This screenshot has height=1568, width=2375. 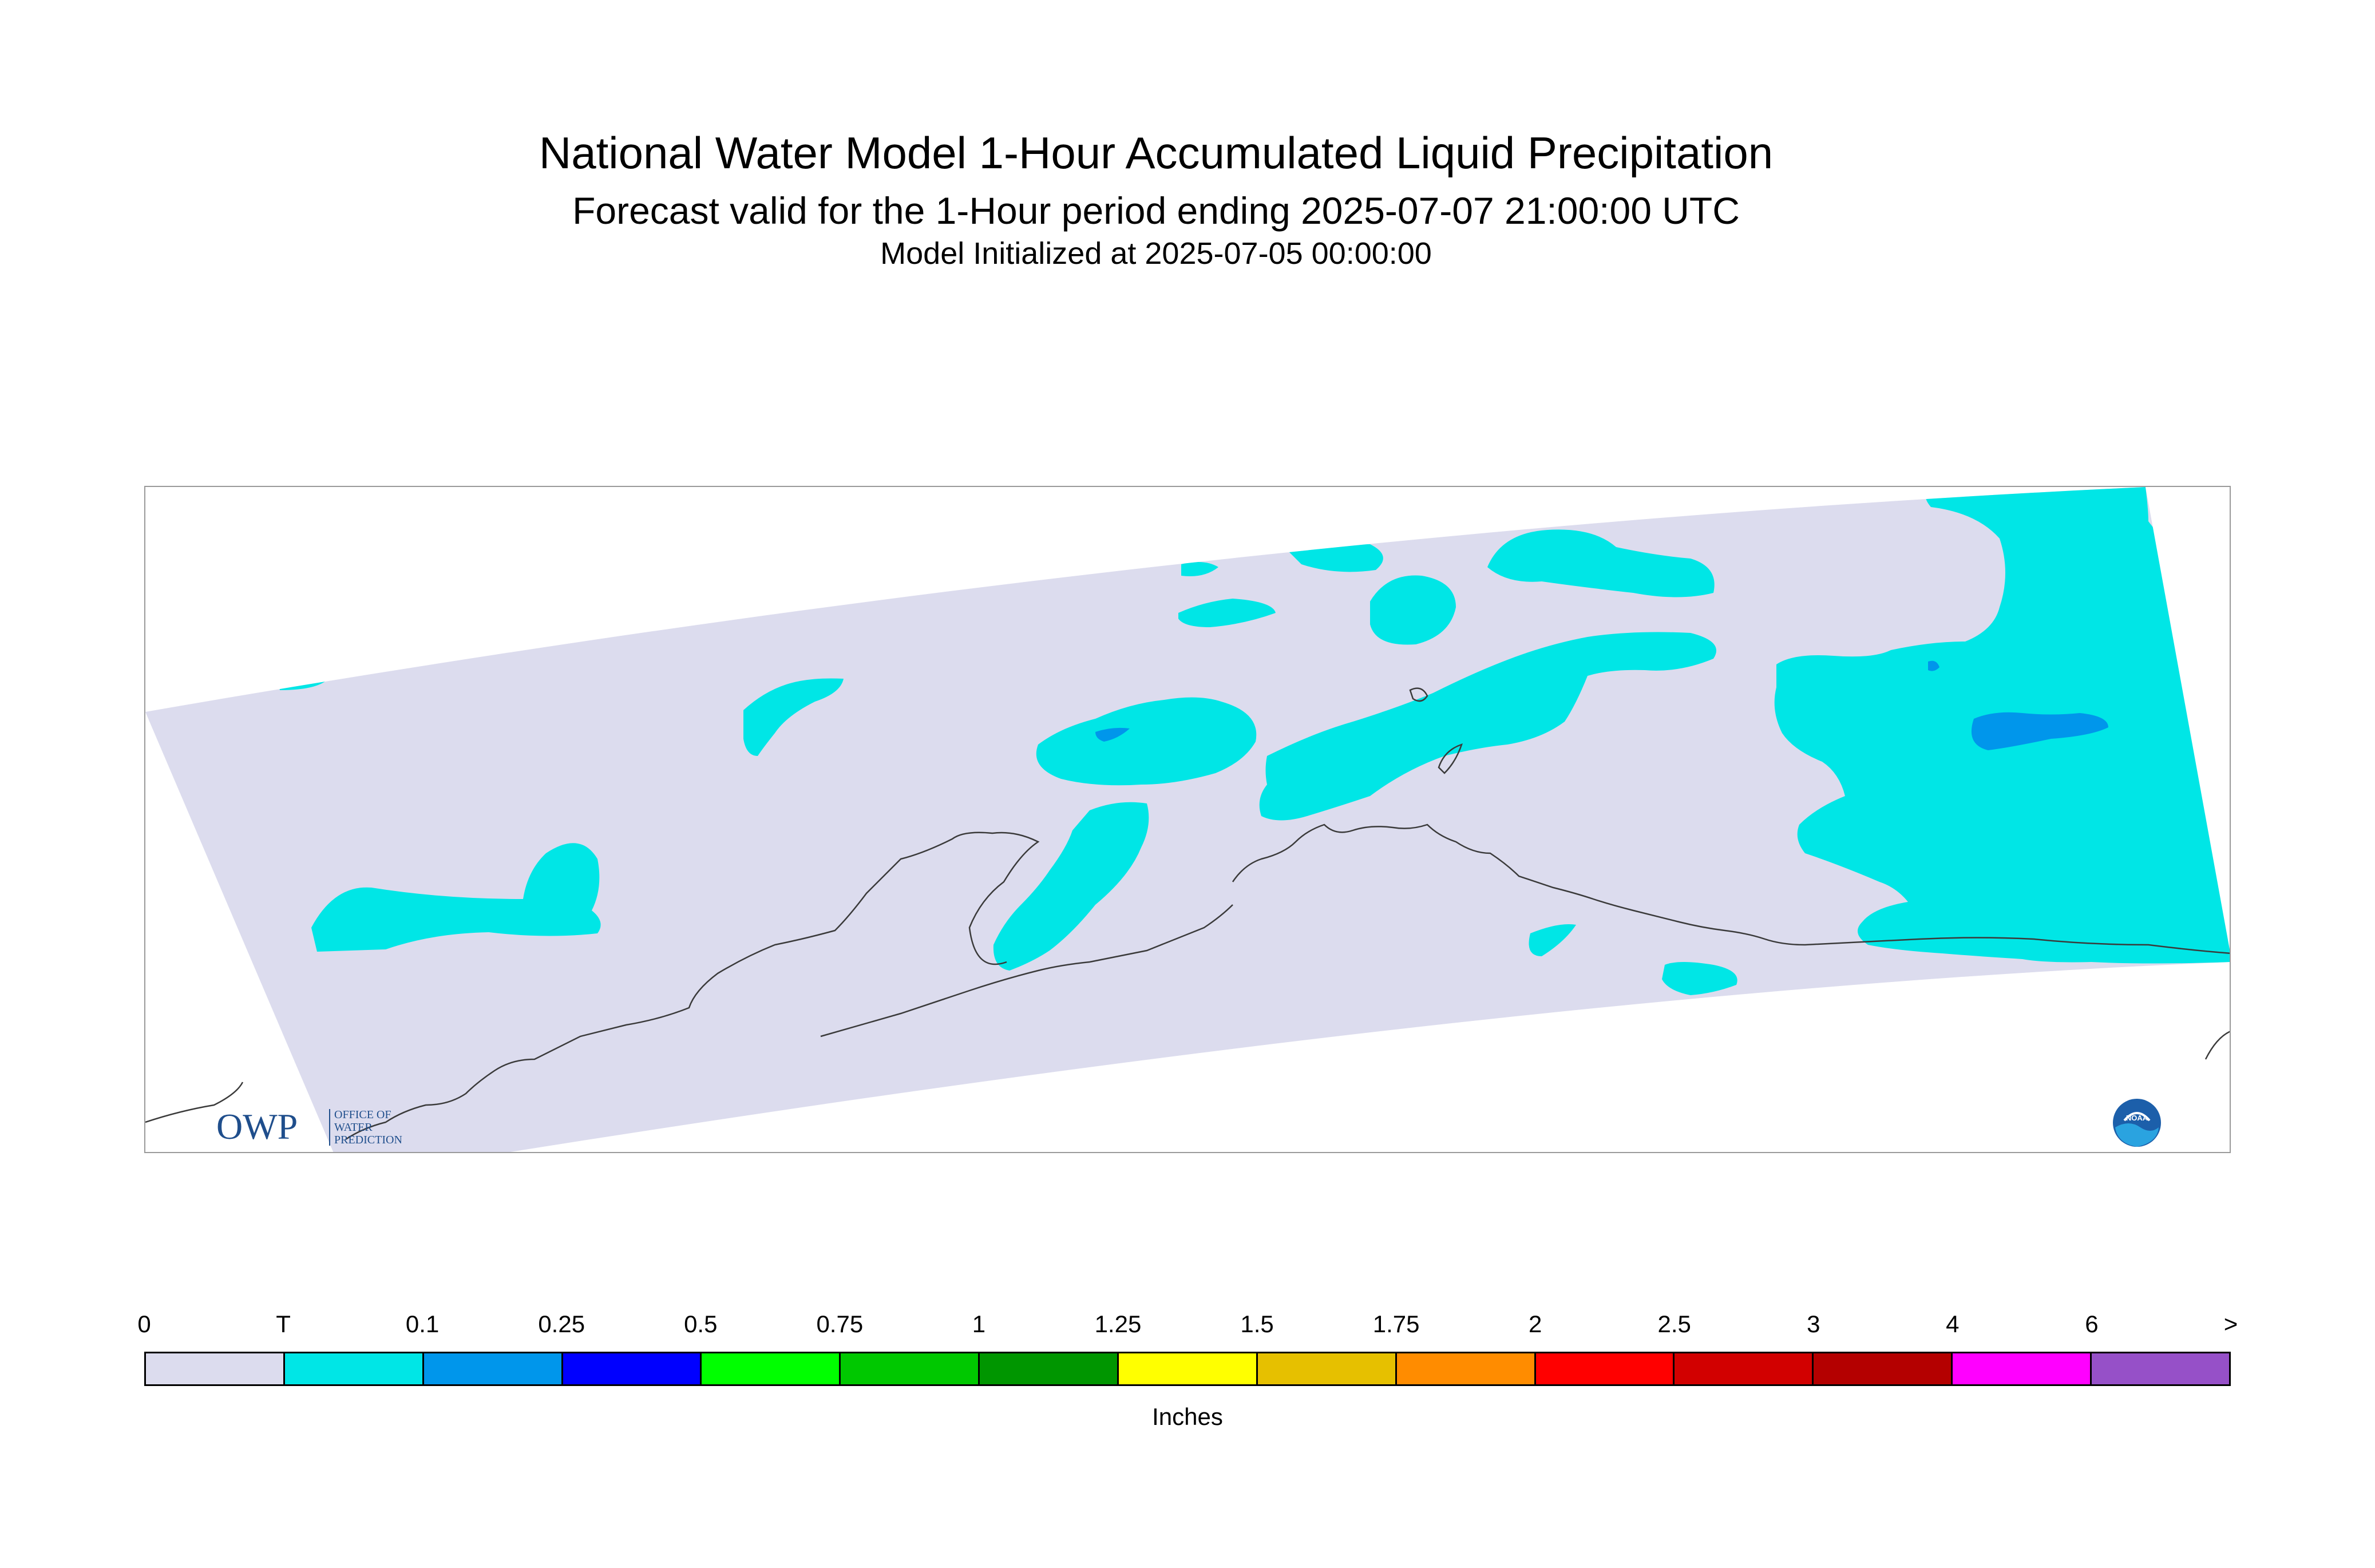 What do you see at coordinates (1601, 563) in the screenshot?
I see `precip-area-northeast` at bounding box center [1601, 563].